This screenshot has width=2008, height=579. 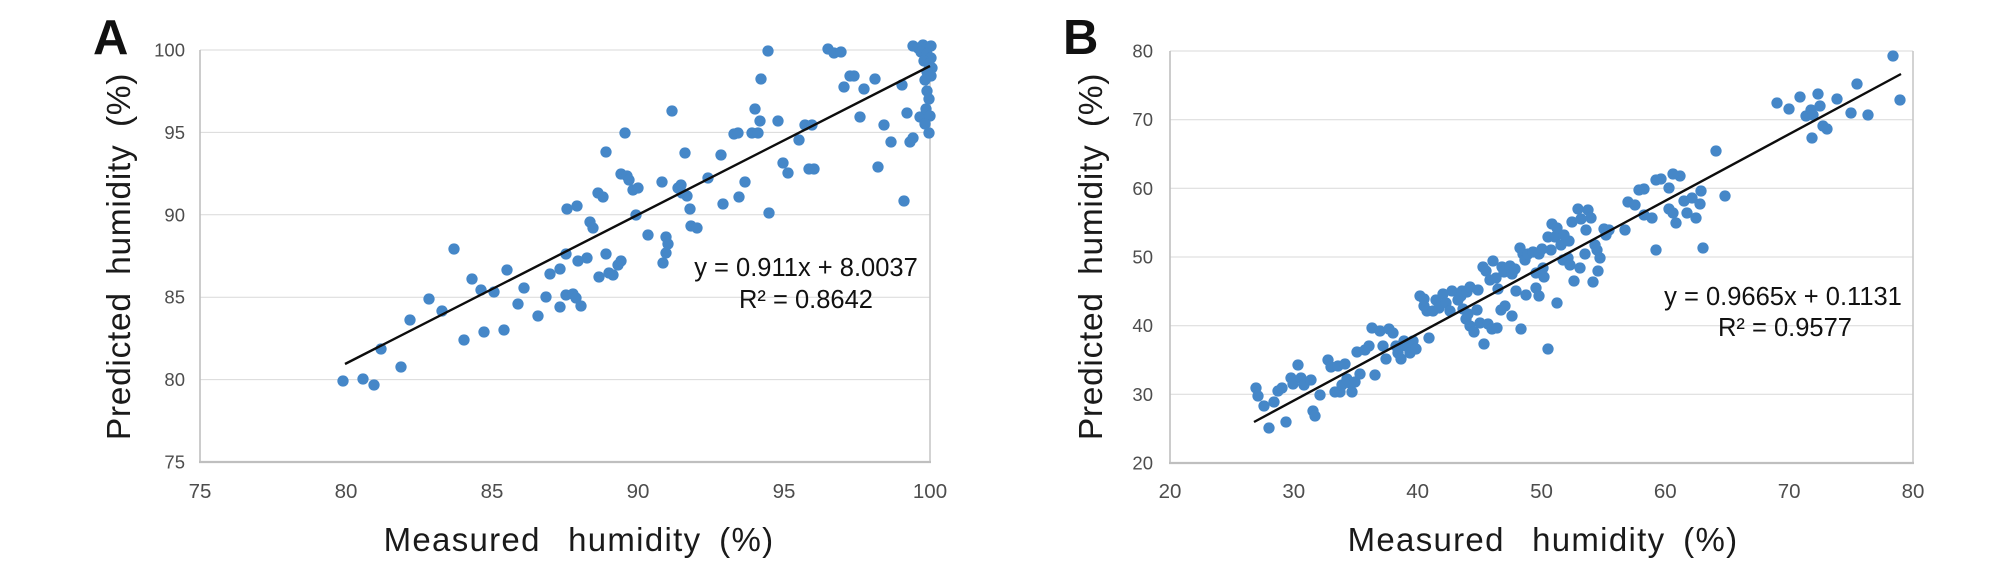 I want to click on svg-text: A, so click(x=110, y=38).